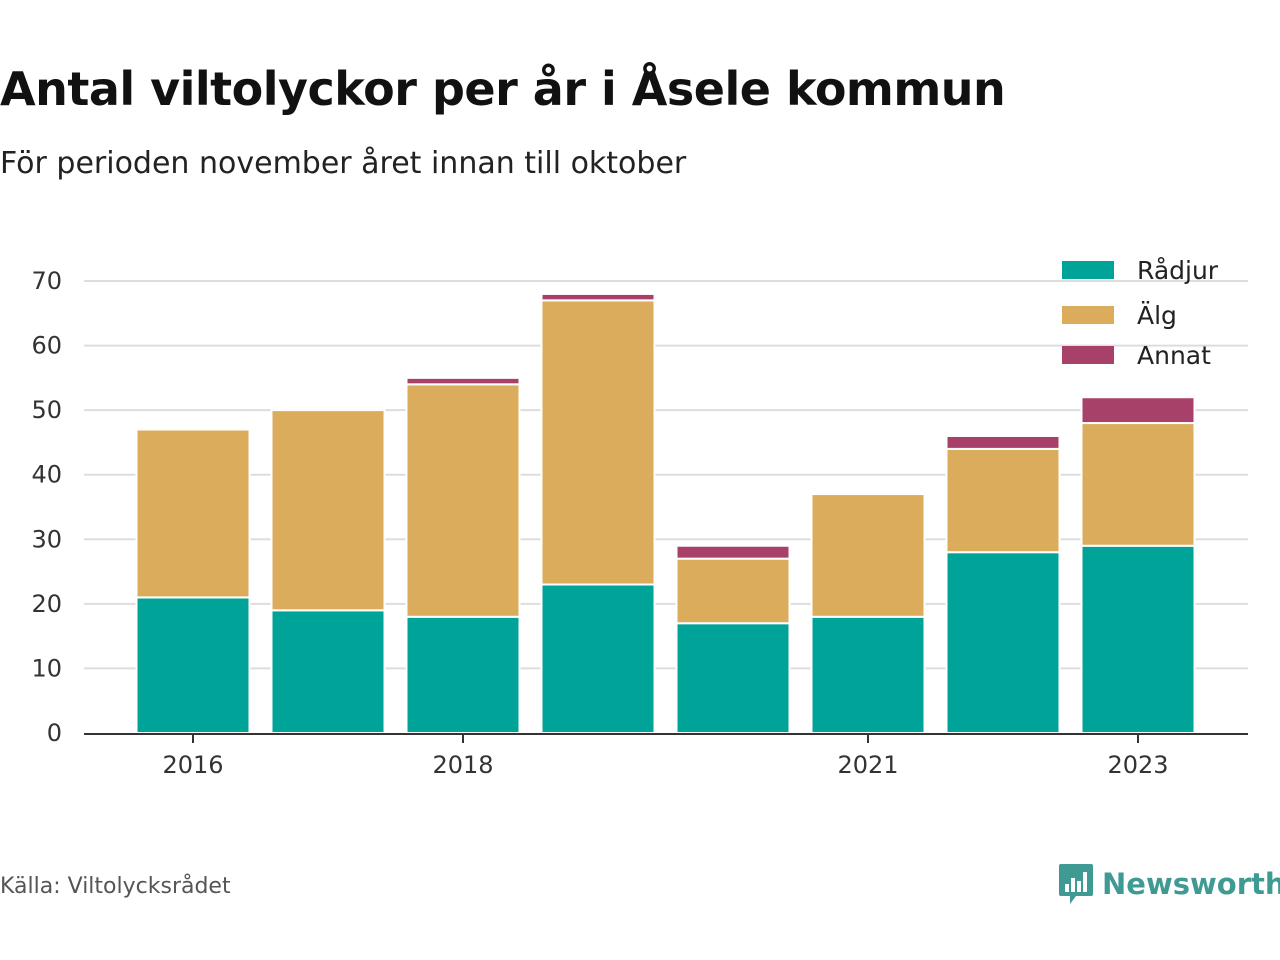 This screenshot has width=1280, height=960. Describe the element at coordinates (665, 757) in the screenshot. I see `x-axis-ticks: 2016 2018 2021 2023` at that location.